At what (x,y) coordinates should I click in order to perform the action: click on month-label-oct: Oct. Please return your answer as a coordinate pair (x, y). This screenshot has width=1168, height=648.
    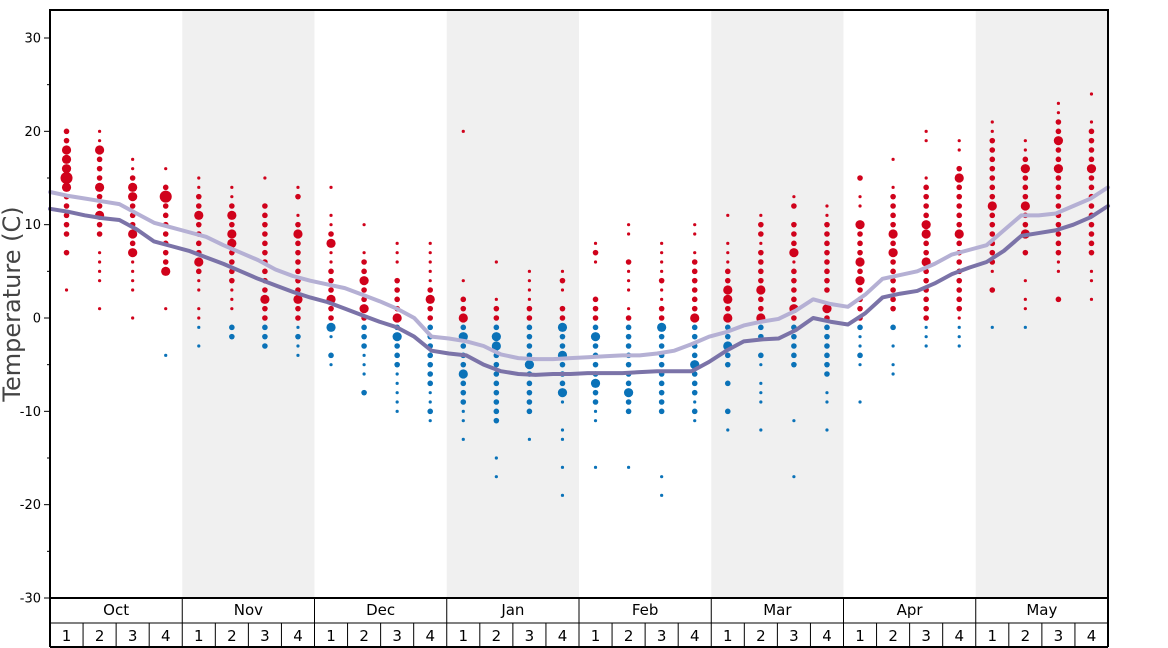
    Looking at the image, I should click on (116, 610).